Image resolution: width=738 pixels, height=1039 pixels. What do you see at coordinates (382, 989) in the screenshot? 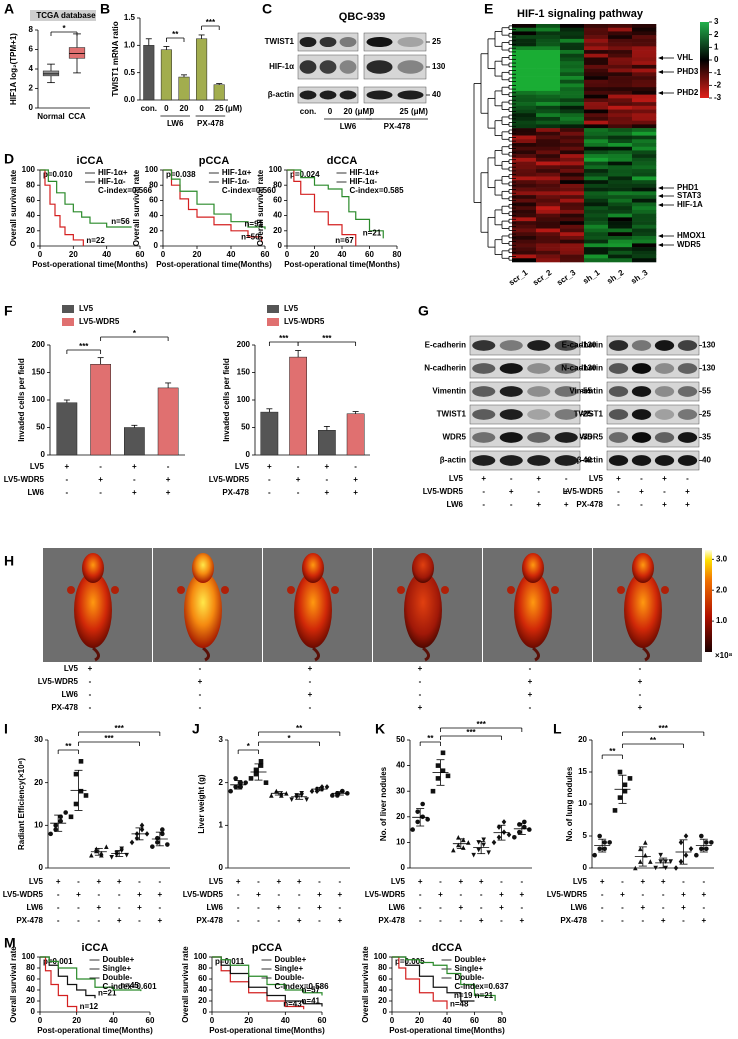
I see `y-tick-label: 40` at bounding box center [382, 989].